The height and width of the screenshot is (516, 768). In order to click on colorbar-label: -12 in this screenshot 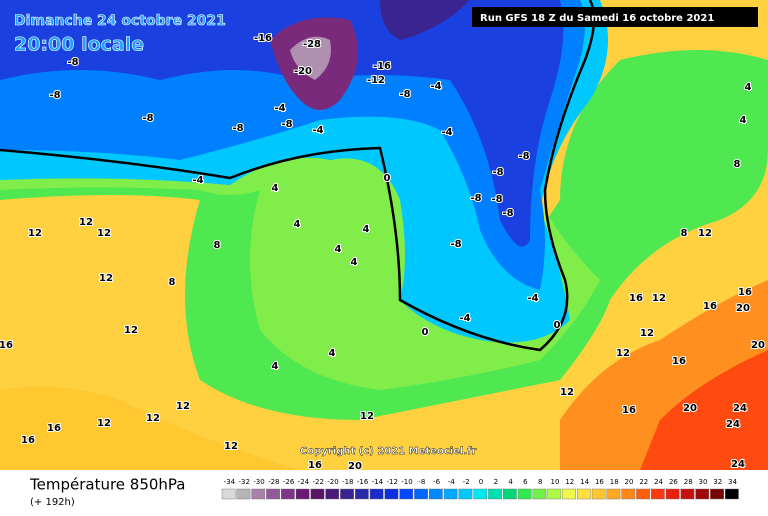, I will do `click(391, 482)`.